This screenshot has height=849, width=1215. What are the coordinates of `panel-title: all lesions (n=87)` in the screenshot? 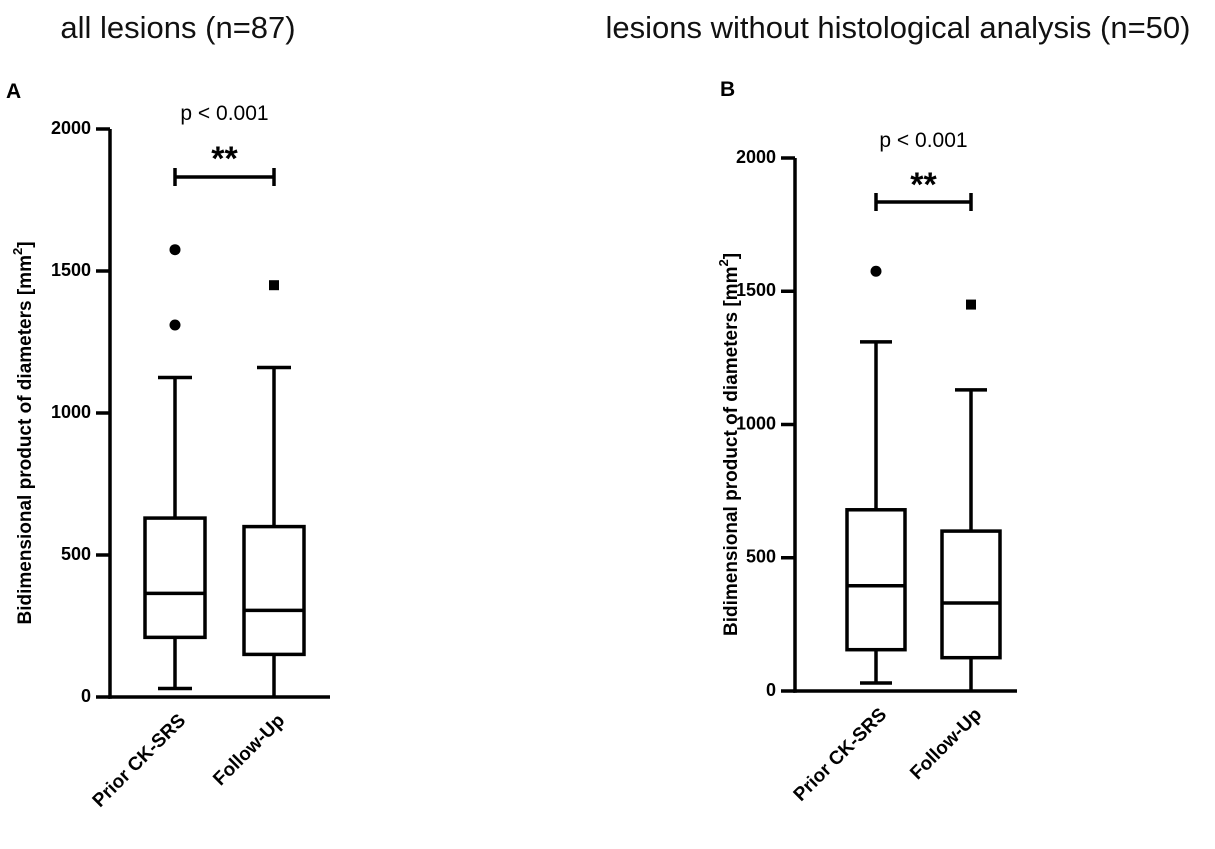 It's located at (177, 27).